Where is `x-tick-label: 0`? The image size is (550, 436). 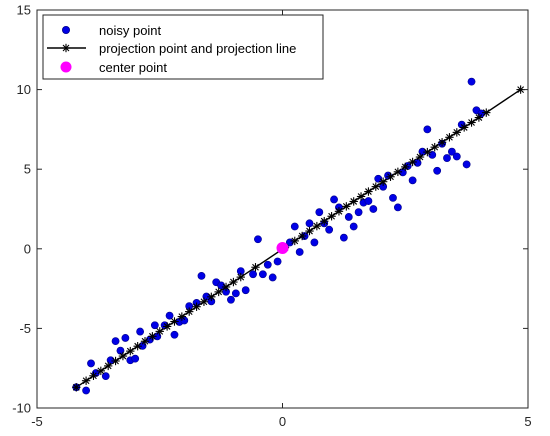
x-tick-label: 0 is located at coordinates (282, 421).